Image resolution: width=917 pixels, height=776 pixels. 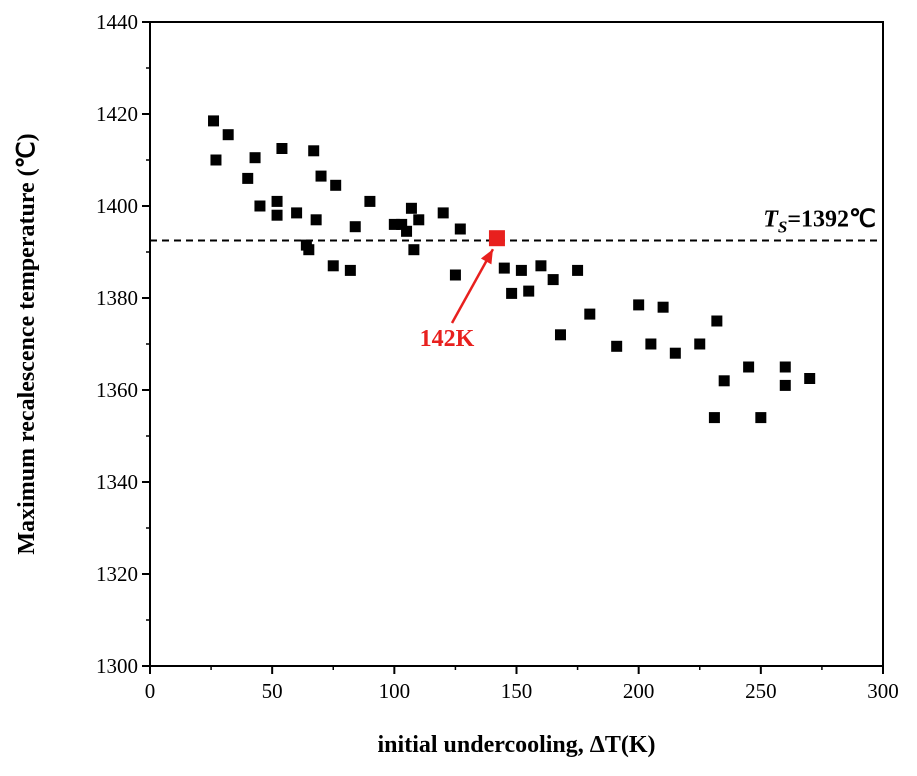 What do you see at coordinates (472, 286) in the screenshot?
I see `highlight-arrow-shaft` at bounding box center [472, 286].